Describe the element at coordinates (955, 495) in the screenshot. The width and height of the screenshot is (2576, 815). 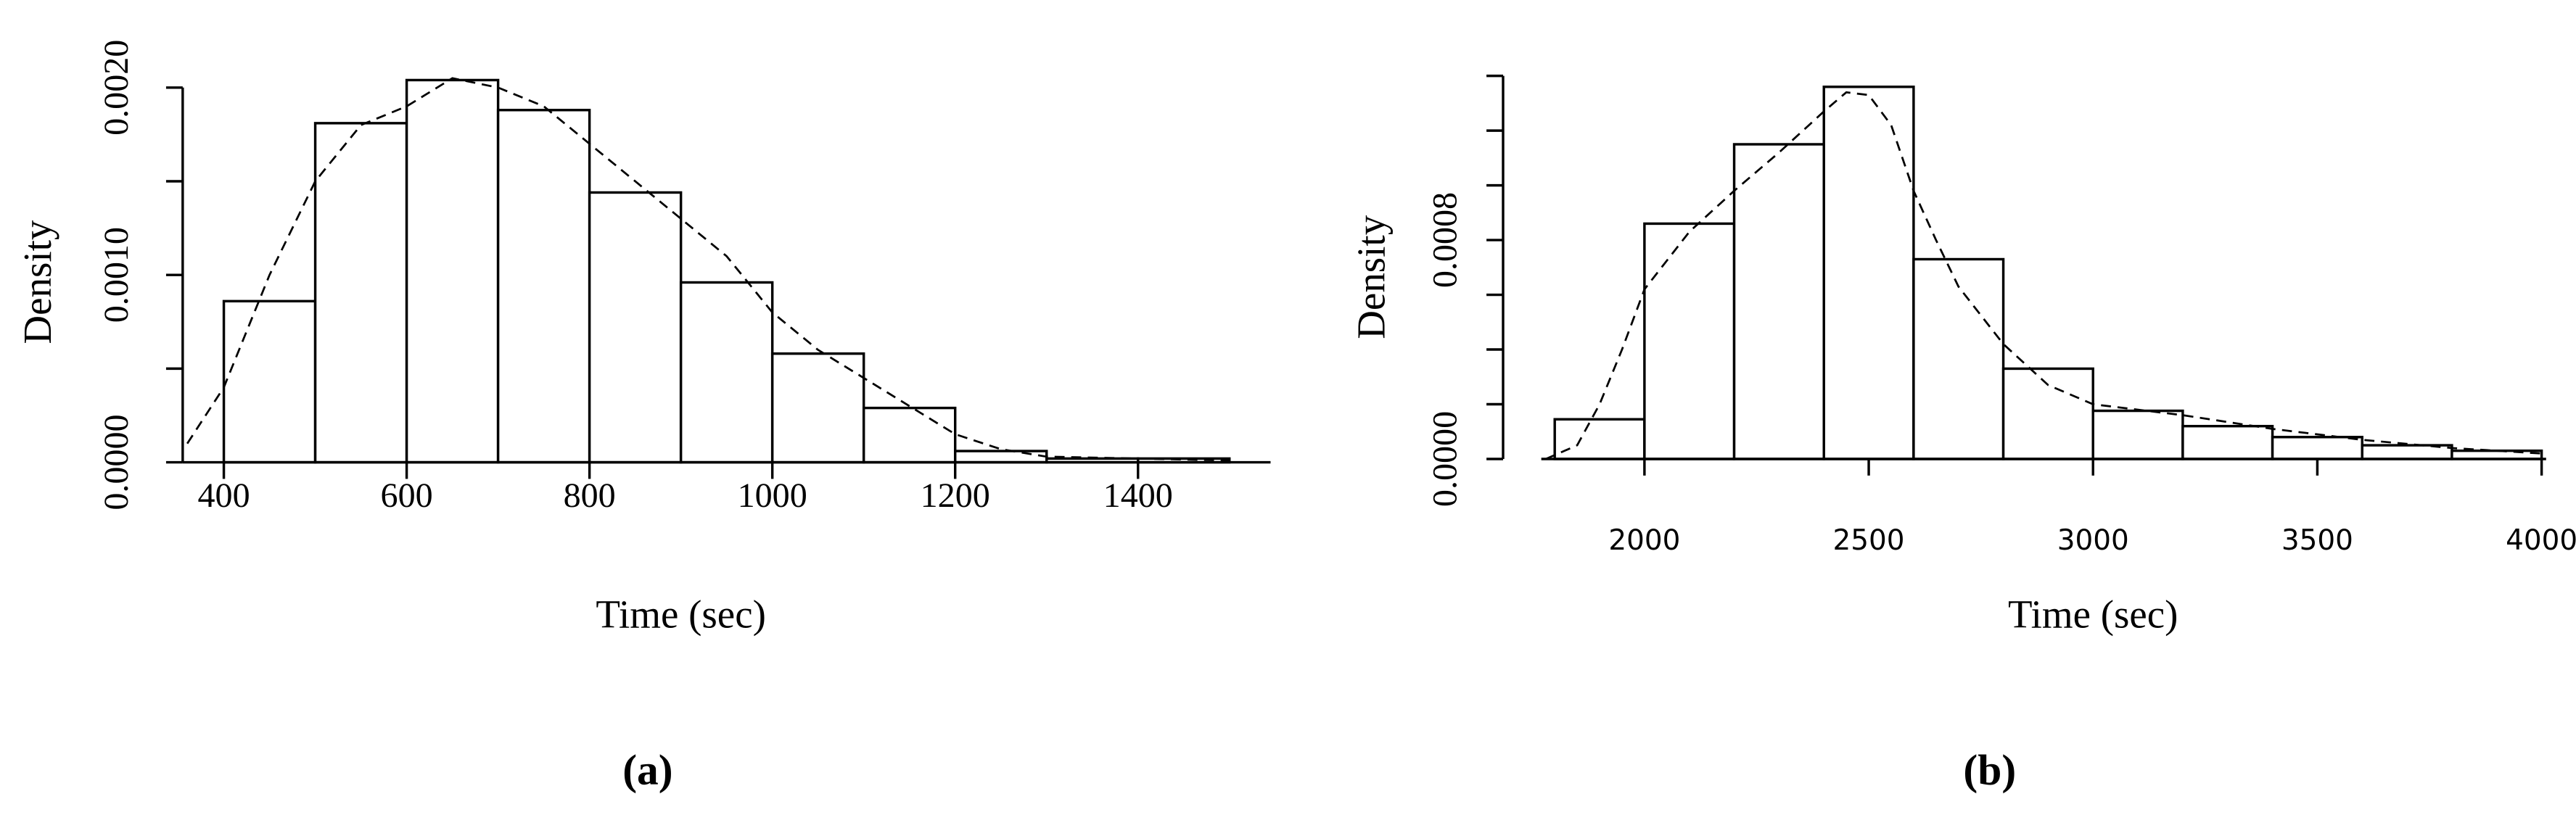
I see `x-tick-label: 1200` at that location.